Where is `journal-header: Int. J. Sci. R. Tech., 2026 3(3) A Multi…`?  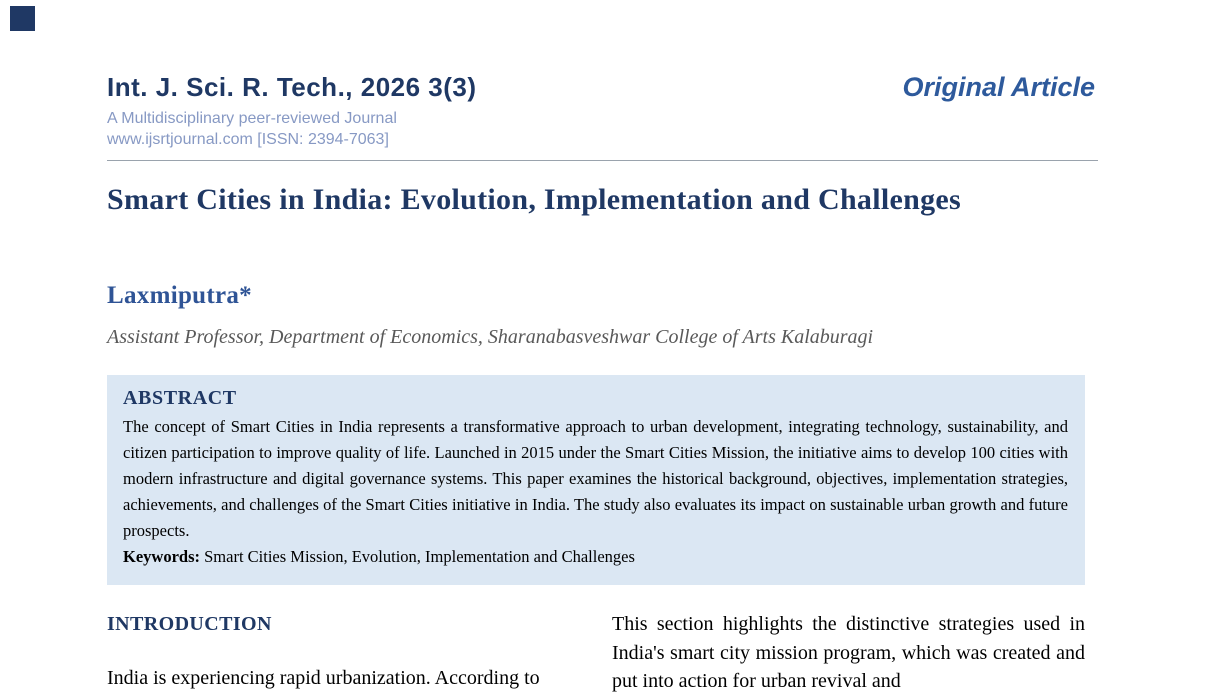
journal-header: Int. J. Sci. R. Tech., 2026 3(3) A Multi… is located at coordinates (292, 110).